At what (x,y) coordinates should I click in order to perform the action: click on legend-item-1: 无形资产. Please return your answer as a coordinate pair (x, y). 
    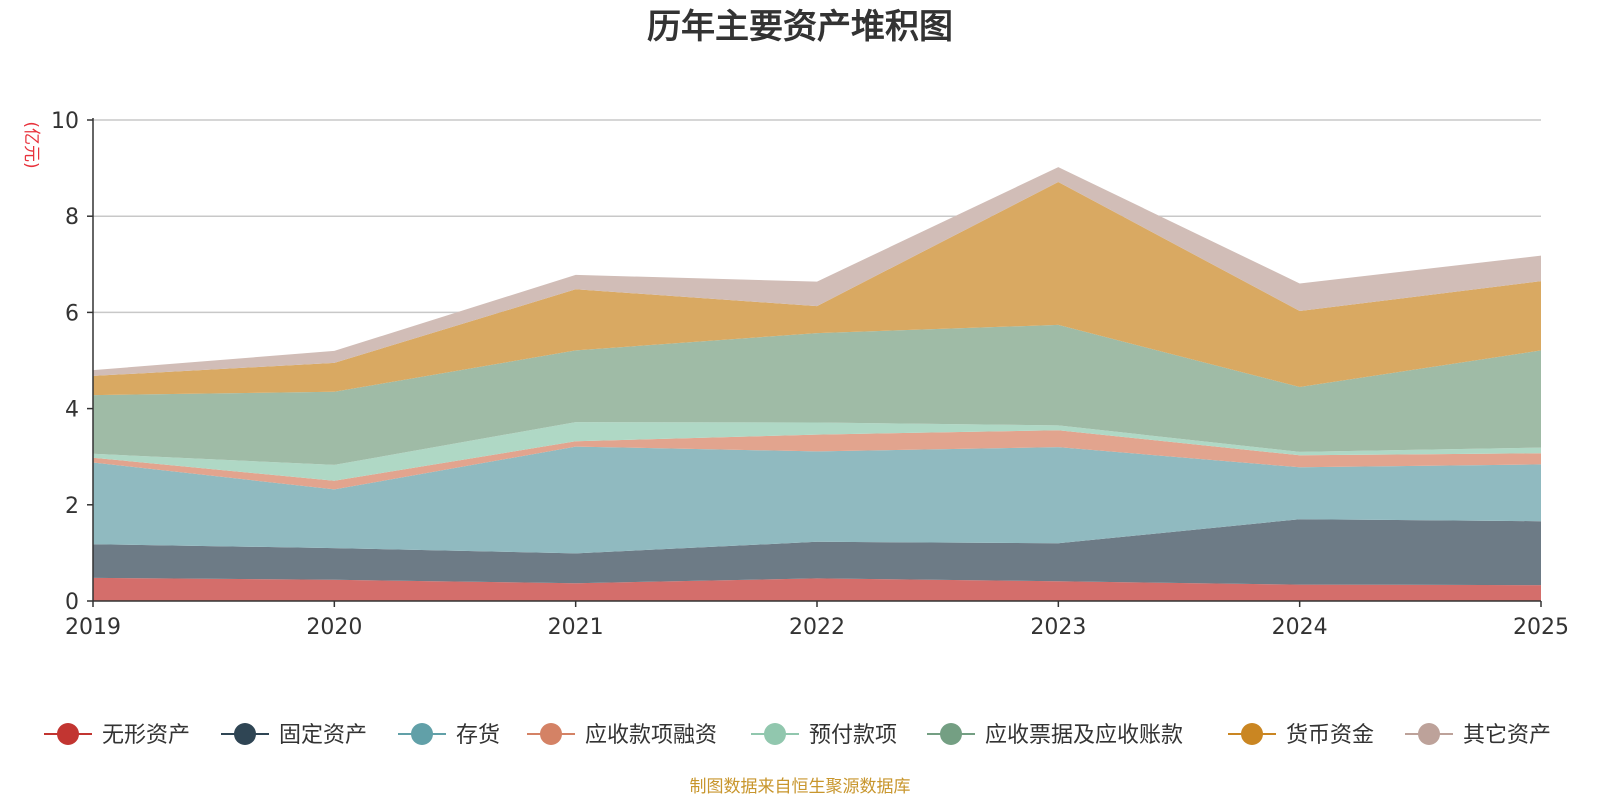
    Looking at the image, I should click on (117, 735).